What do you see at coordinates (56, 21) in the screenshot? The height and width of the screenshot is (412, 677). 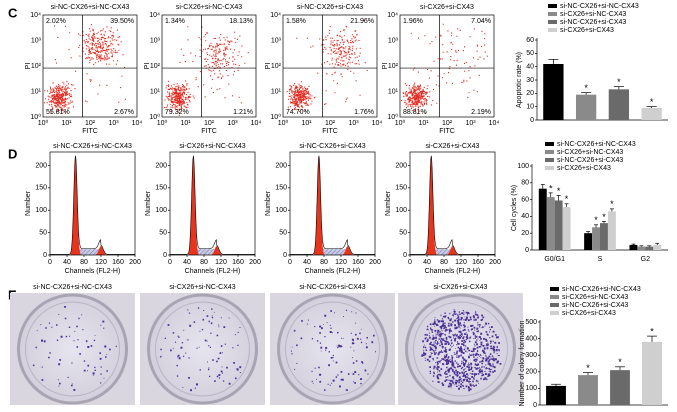 I see `quadrant-label: 2.02%` at bounding box center [56, 21].